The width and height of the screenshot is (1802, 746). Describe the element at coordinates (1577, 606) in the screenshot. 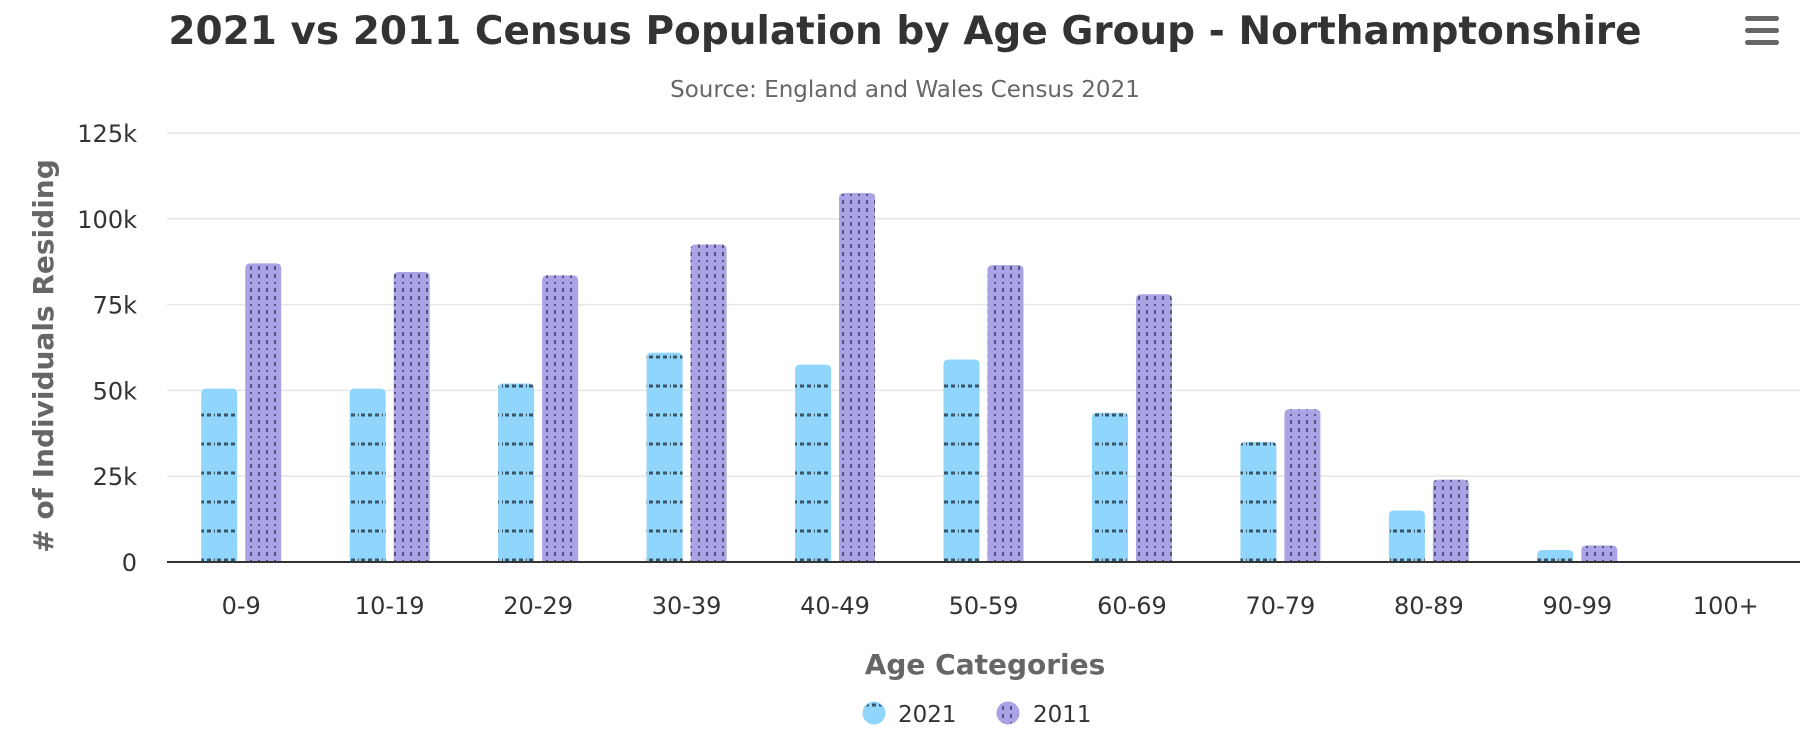

I see `x-tick-label: 90-99` at that location.